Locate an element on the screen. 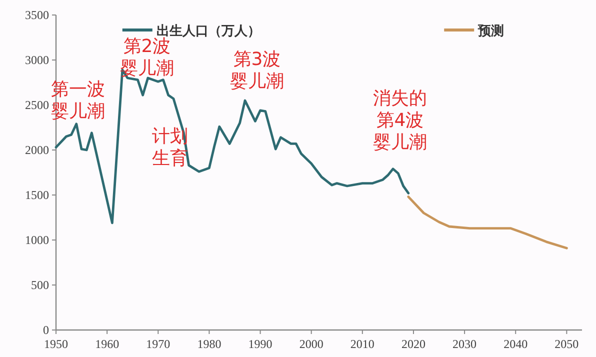 The width and height of the screenshot is (596, 357). y-tick-label: 2000 is located at coordinates (37, 150).